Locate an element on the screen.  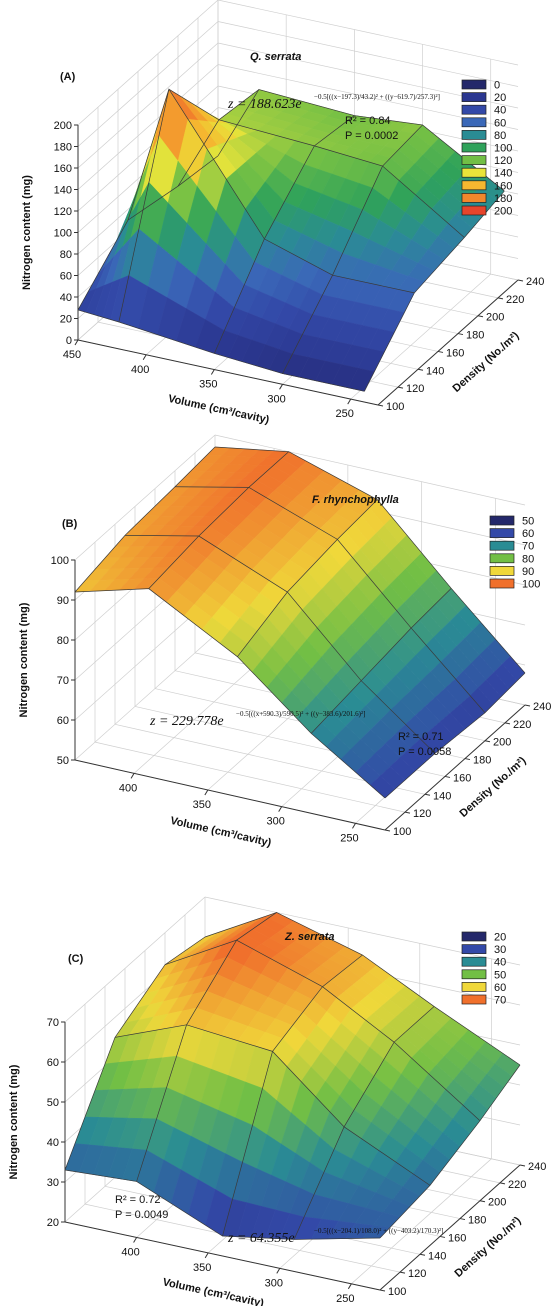
y-tick-label: 240 is located at coordinates (537, 1167).